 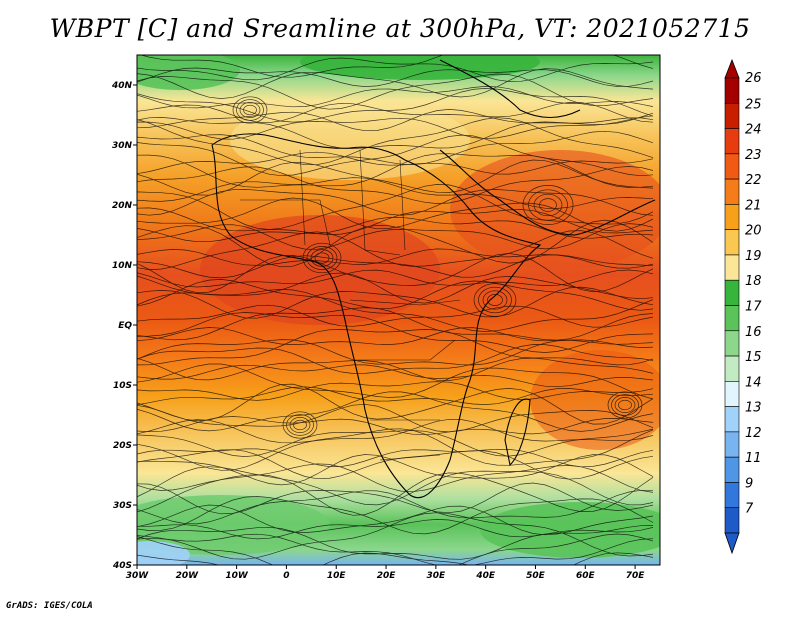 I want to click on colorbar-label: 17, so click(x=753, y=307).